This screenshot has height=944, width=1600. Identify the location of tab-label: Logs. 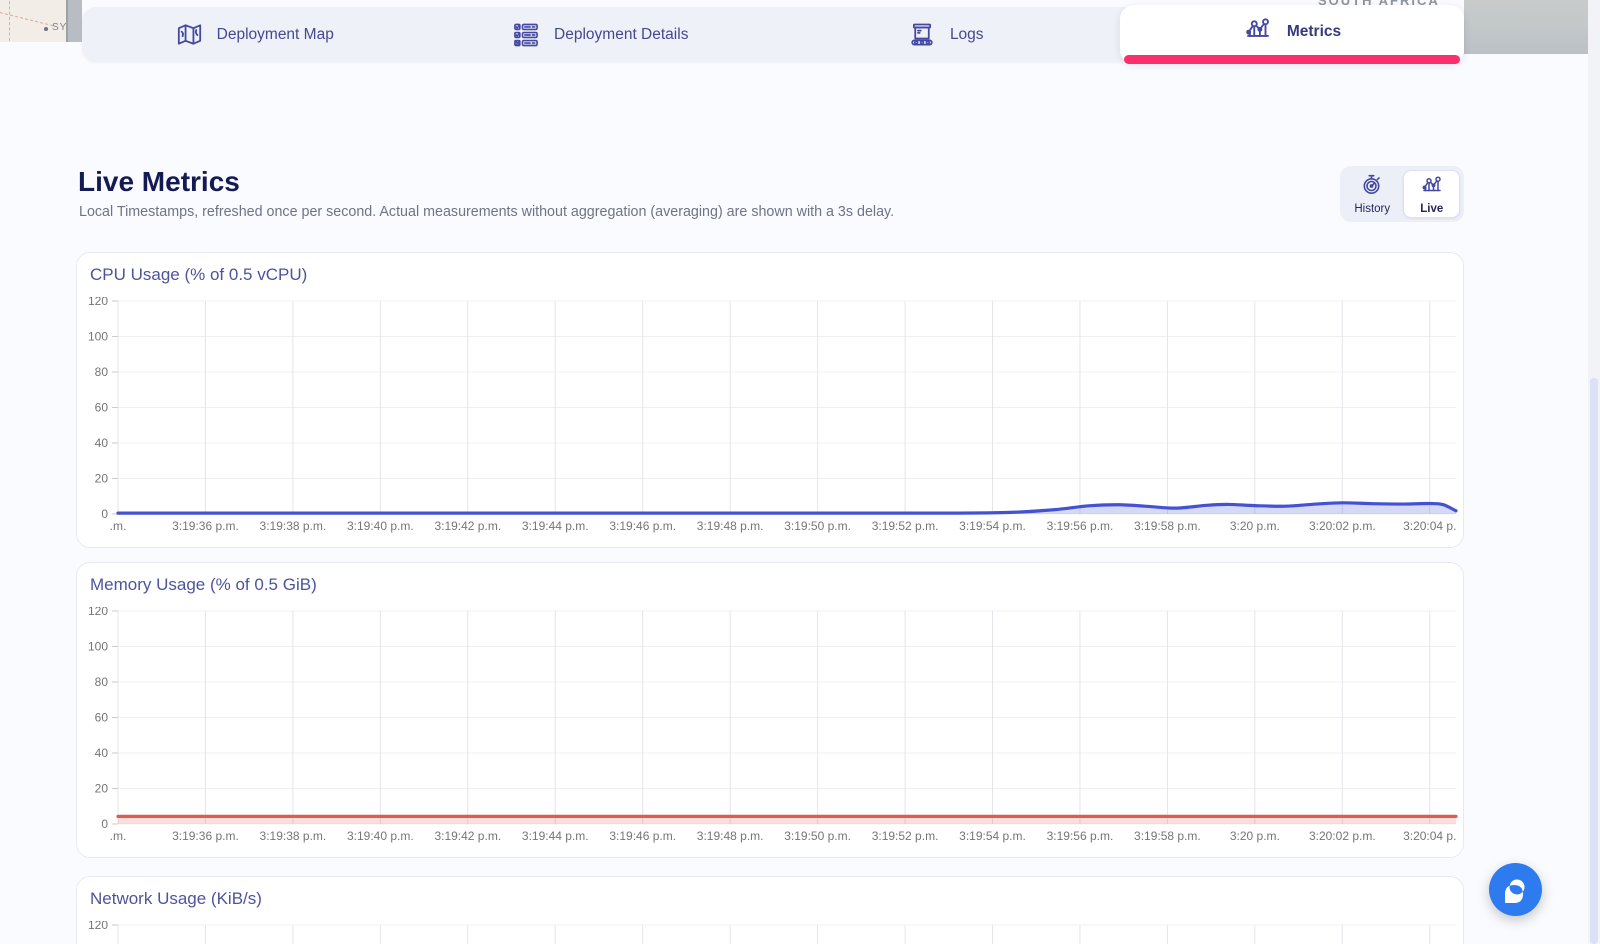
(966, 34).